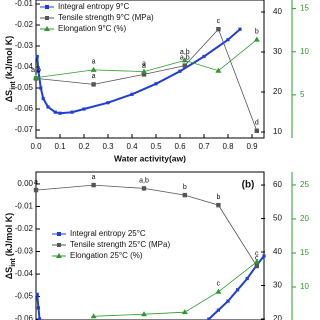 This screenshot has width=320, height=320. What do you see at coordinates (36, 70) in the screenshot?
I see `significance-letter: a,b` at bounding box center [36, 70].